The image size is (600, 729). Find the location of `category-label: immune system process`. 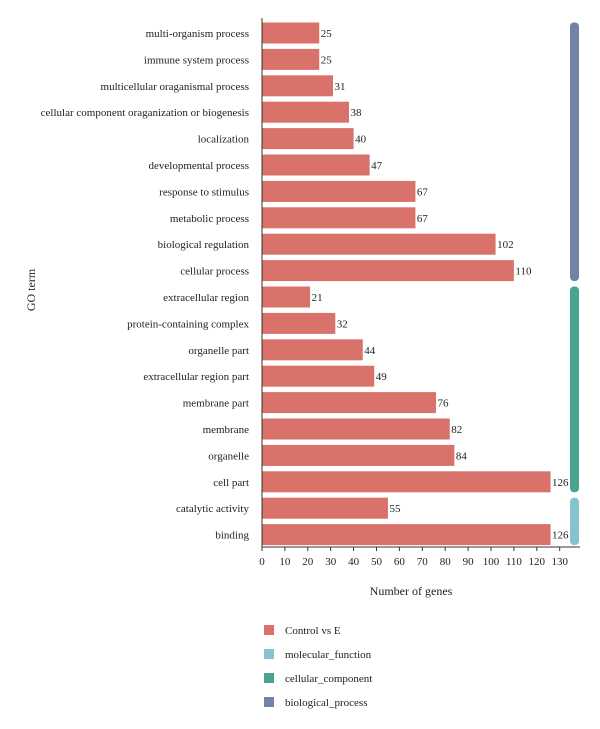

category-label: immune system process is located at coordinates (196, 60).